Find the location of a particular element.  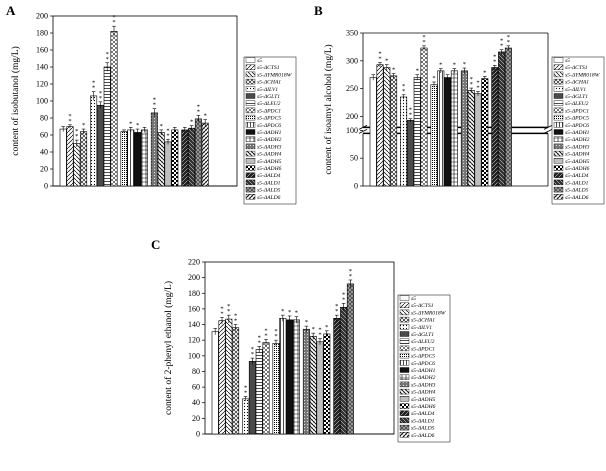

panel-c-y-tick-label: 120 is located at coordinates (194, 340).